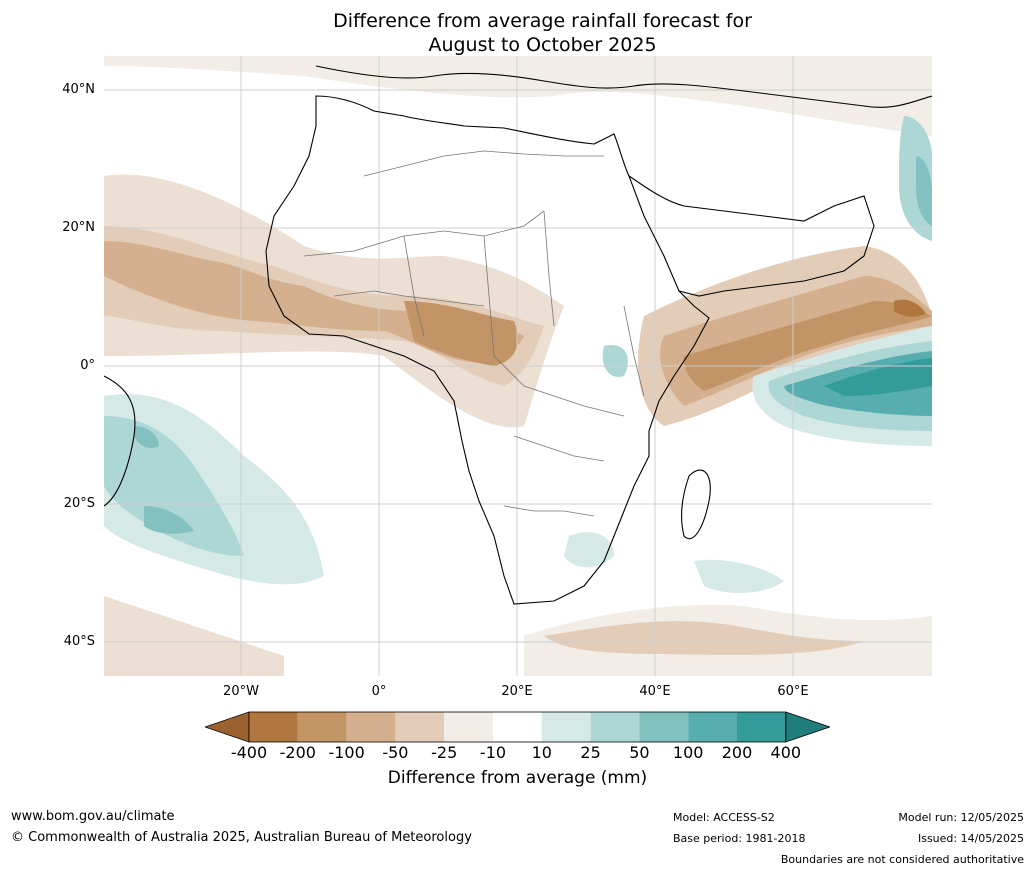 Image resolution: width=1035 pixels, height=873 pixels. Describe the element at coordinates (517, 691) in the screenshot. I see `lon-label-20e: 20°E` at that location.